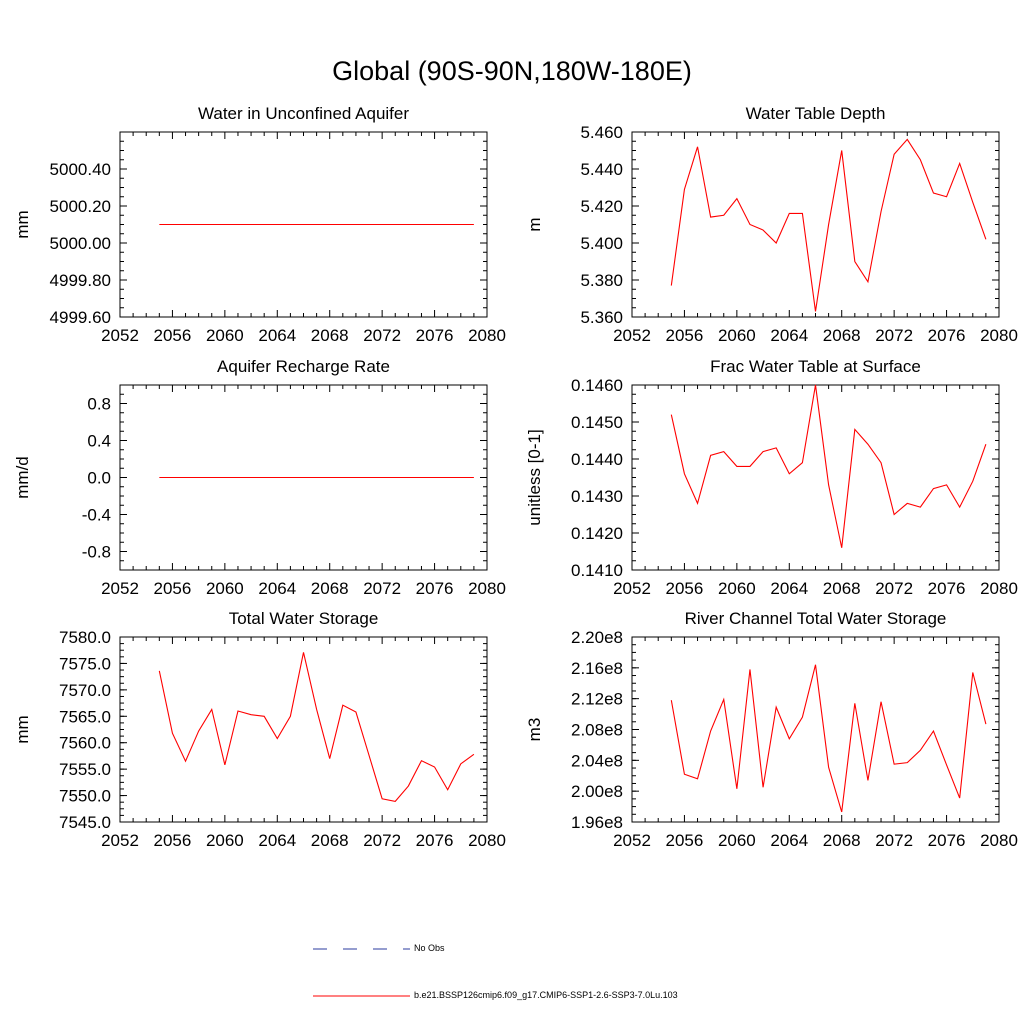  Describe the element at coordinates (99, 404) in the screenshot. I see `y-tick-label: 0.8` at that location.